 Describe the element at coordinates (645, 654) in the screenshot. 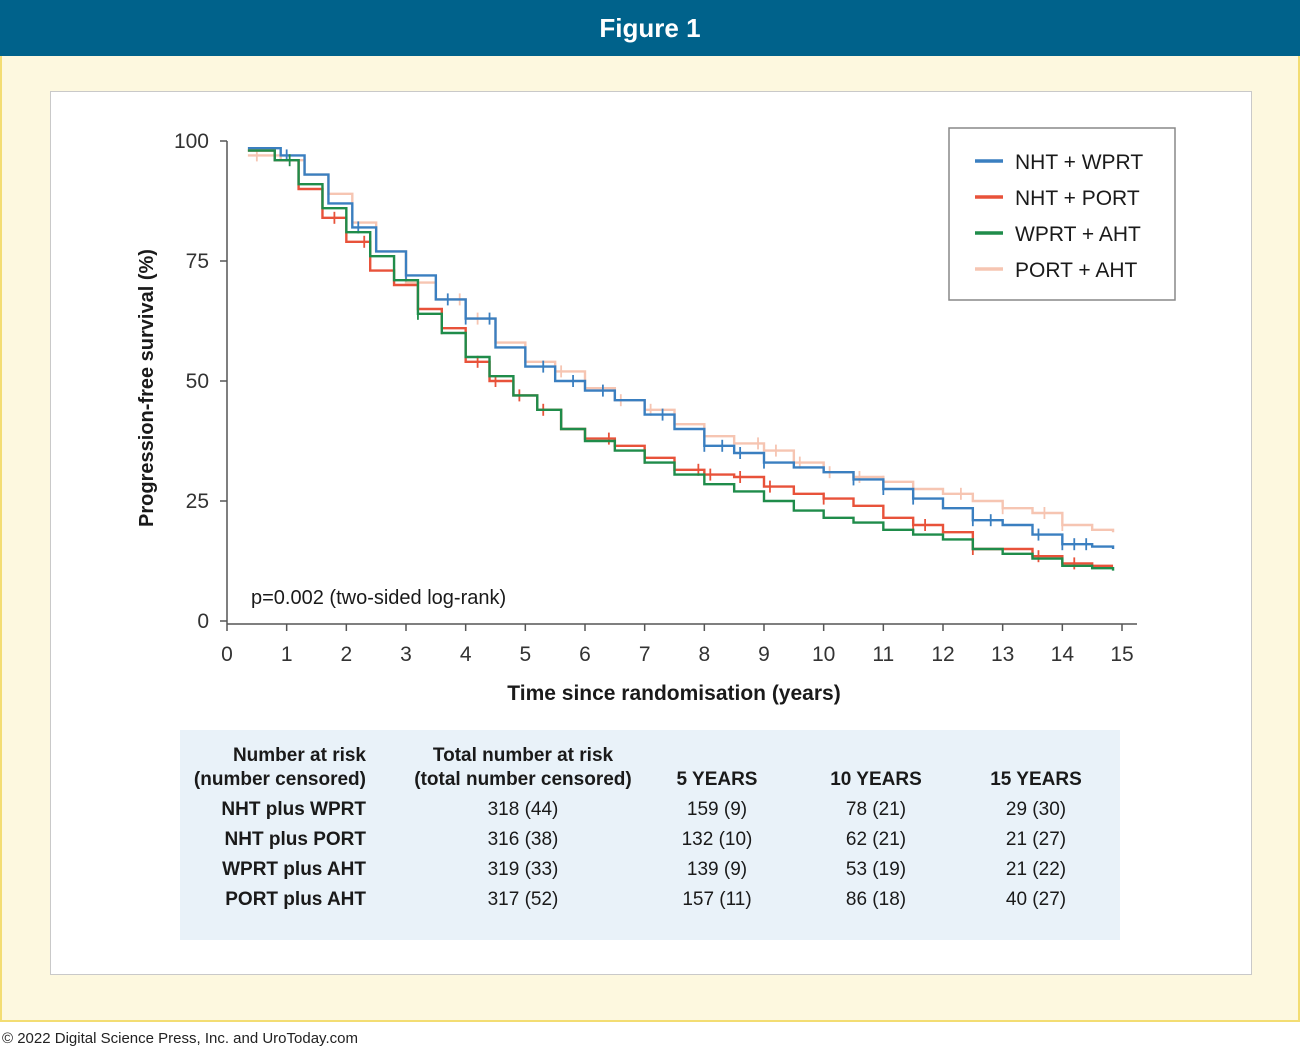

I see `x-tick-label: 7` at that location.